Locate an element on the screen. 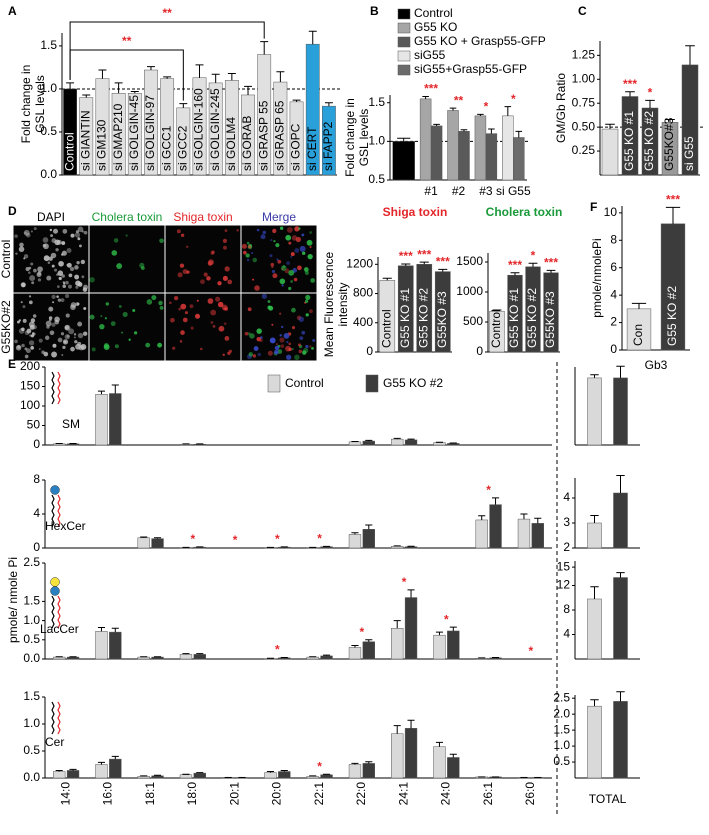  legend-label: siG55 is located at coordinates (430, 55).